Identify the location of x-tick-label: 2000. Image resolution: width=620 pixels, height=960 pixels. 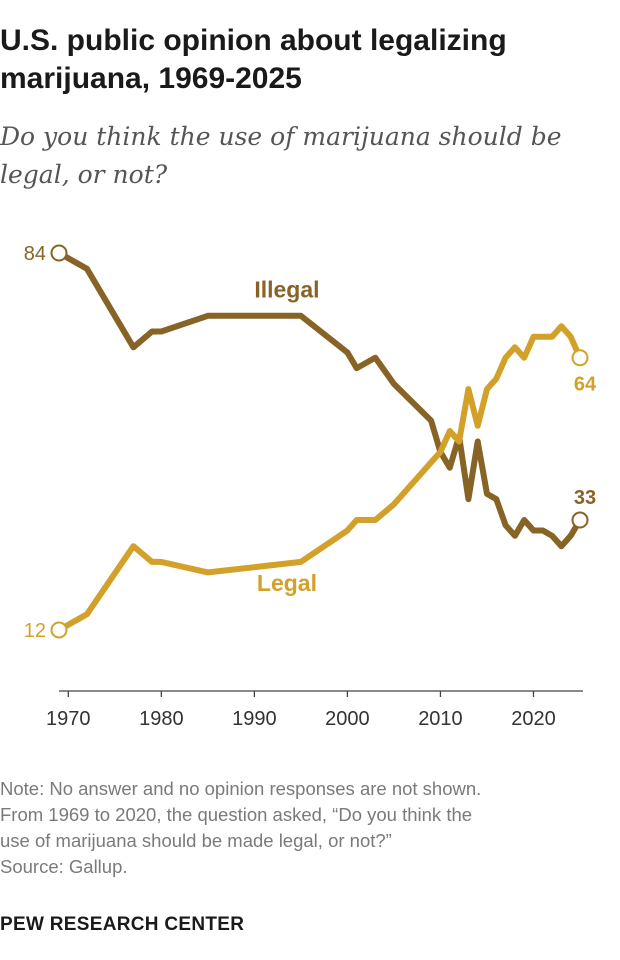
(347, 719).